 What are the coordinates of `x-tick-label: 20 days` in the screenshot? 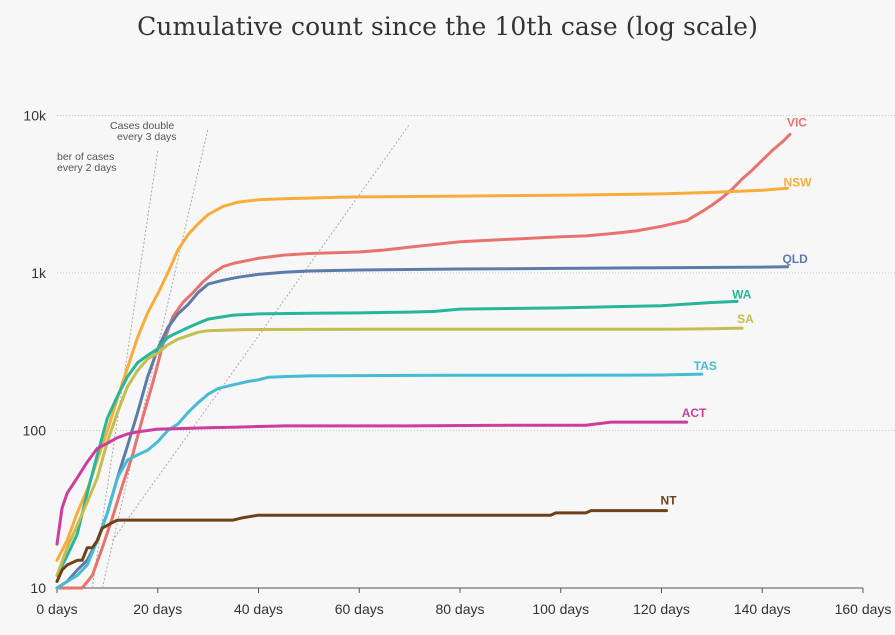 It's located at (157, 609).